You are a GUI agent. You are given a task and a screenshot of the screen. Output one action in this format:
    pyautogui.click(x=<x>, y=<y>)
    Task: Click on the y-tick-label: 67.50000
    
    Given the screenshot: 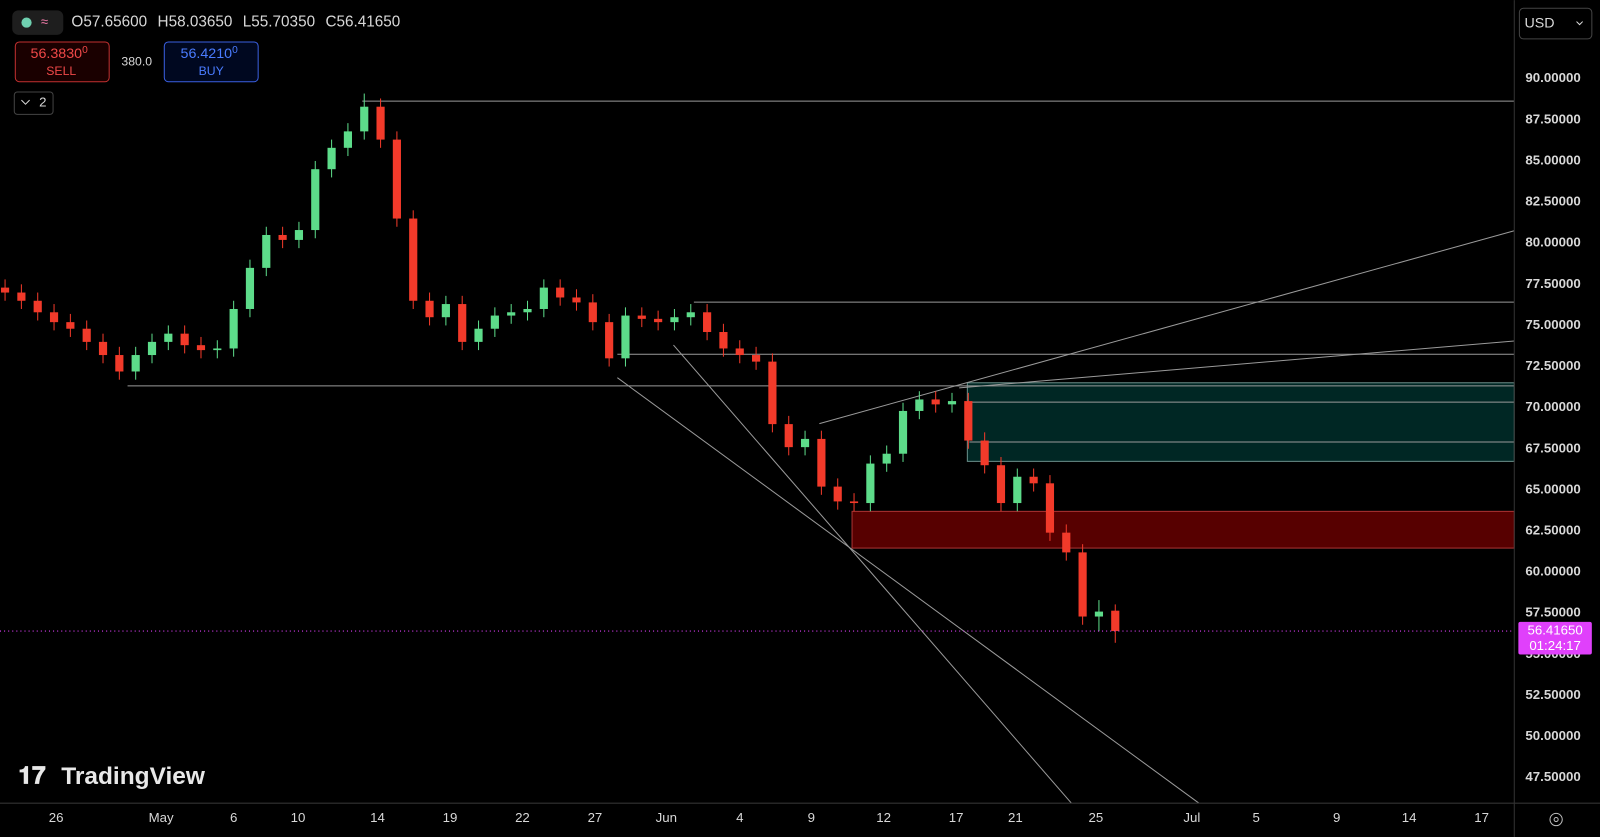 What is the action you would take?
    pyautogui.click(x=1552, y=447)
    